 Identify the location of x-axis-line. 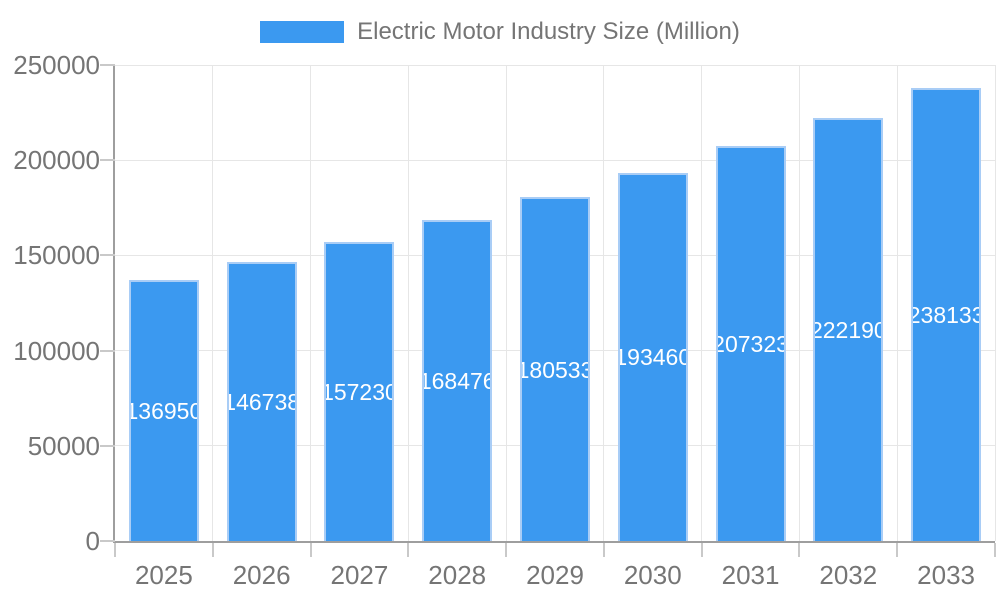
(554, 542).